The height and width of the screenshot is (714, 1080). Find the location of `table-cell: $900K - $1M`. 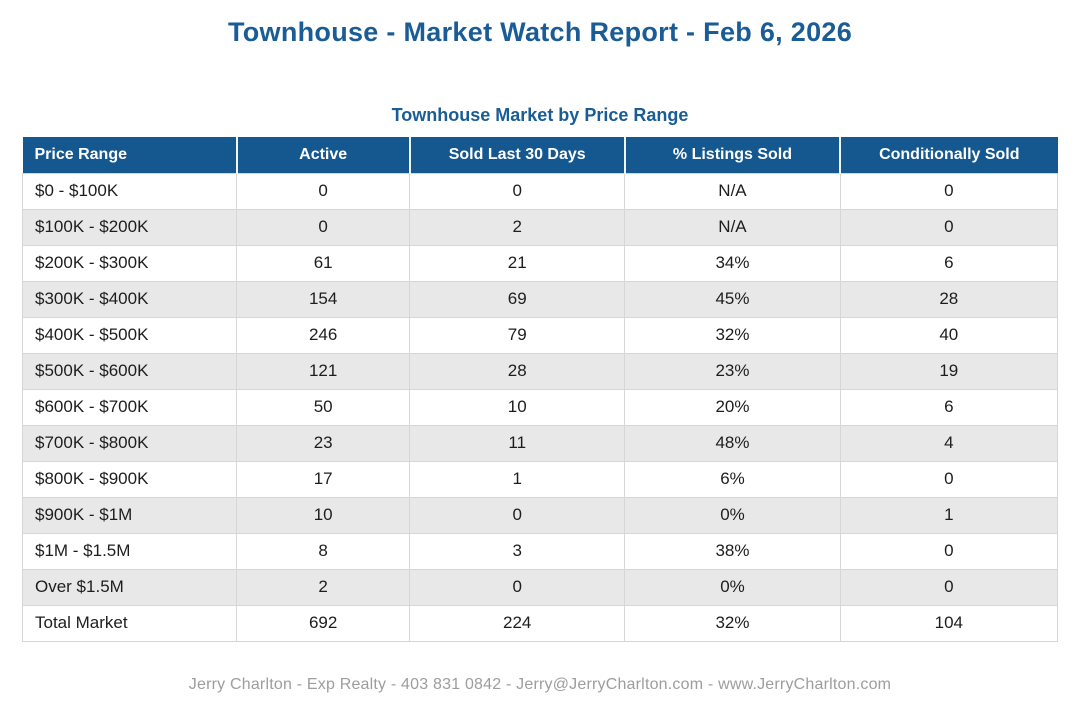

table-cell: $900K - $1M is located at coordinates (129, 515).